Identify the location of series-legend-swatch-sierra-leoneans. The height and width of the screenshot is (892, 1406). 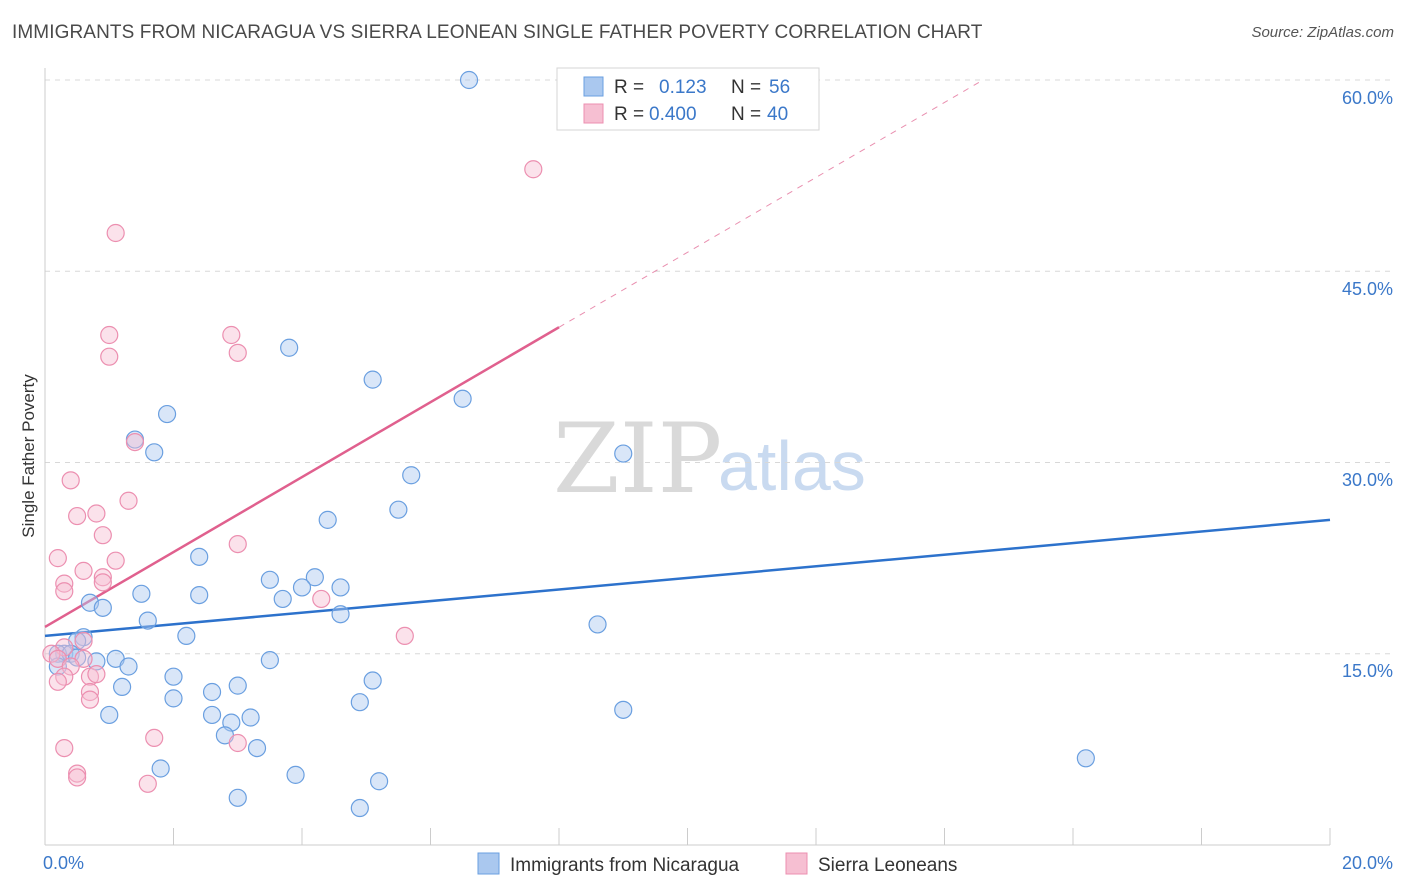
(796, 863).